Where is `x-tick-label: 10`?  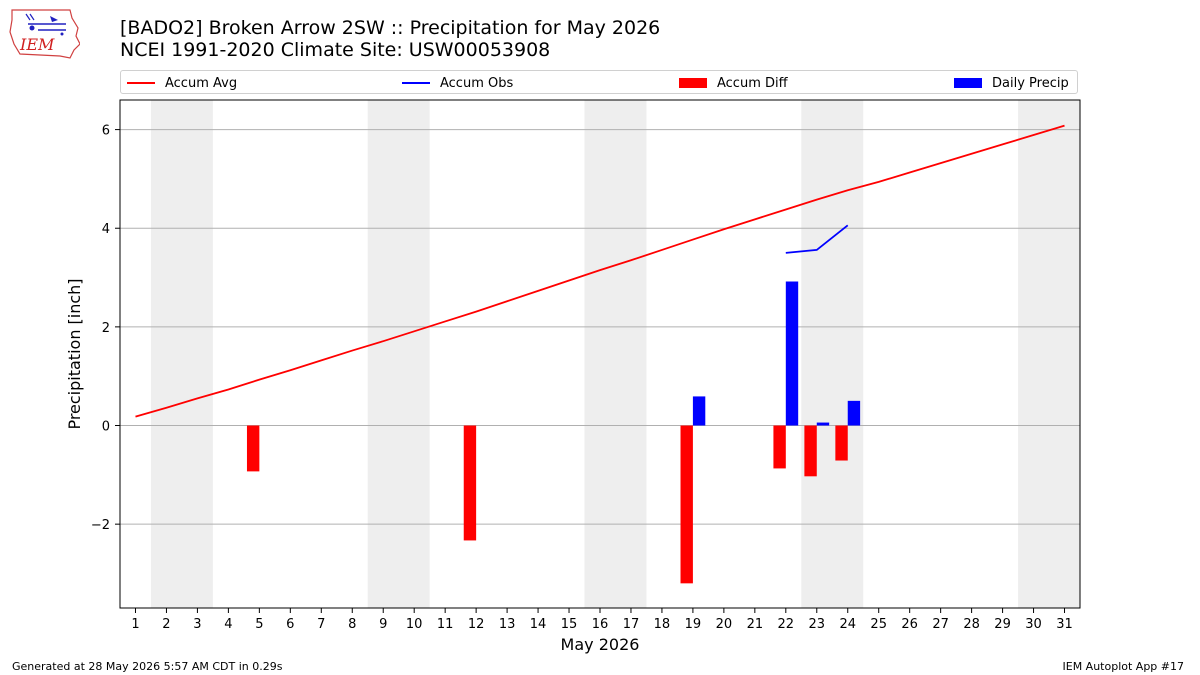
x-tick-label: 10 is located at coordinates (414, 624).